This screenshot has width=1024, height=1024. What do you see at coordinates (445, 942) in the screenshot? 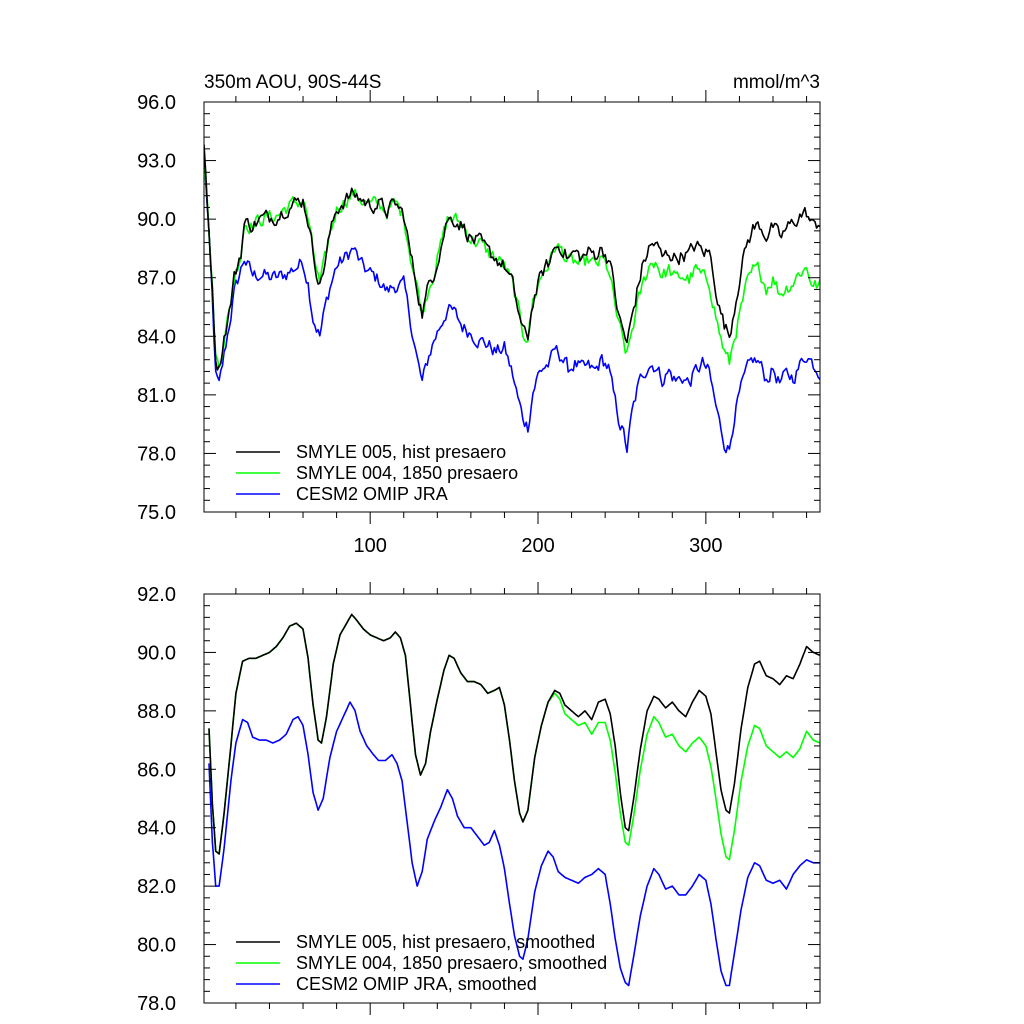
I see `legend-label: SMYLE 005, hist presaero, smoothed` at bounding box center [445, 942].